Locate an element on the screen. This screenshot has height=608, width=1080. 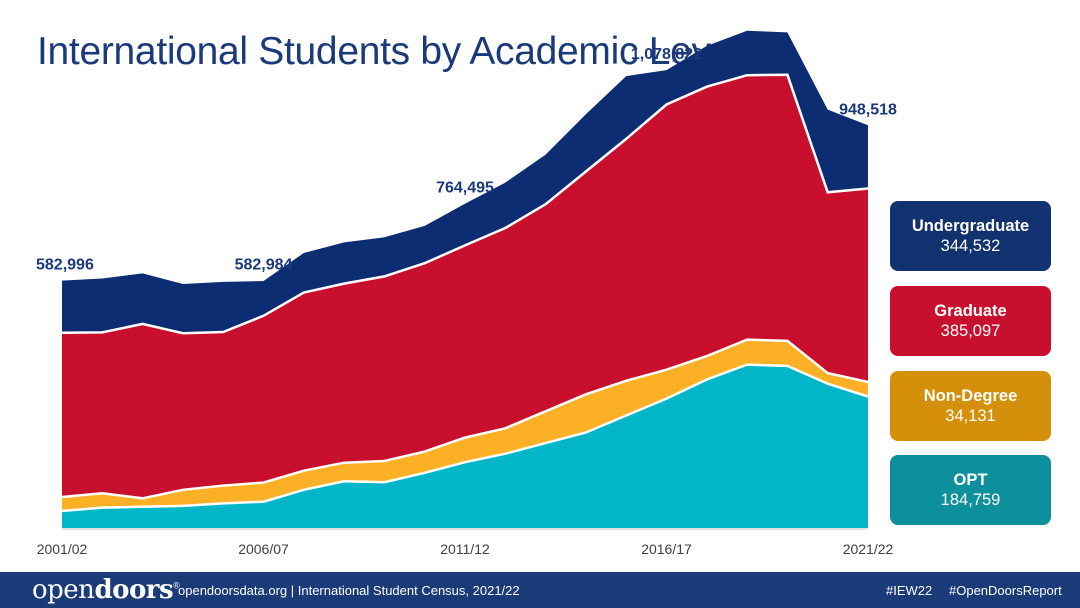
legend-name: OPT is located at coordinates (970, 479).